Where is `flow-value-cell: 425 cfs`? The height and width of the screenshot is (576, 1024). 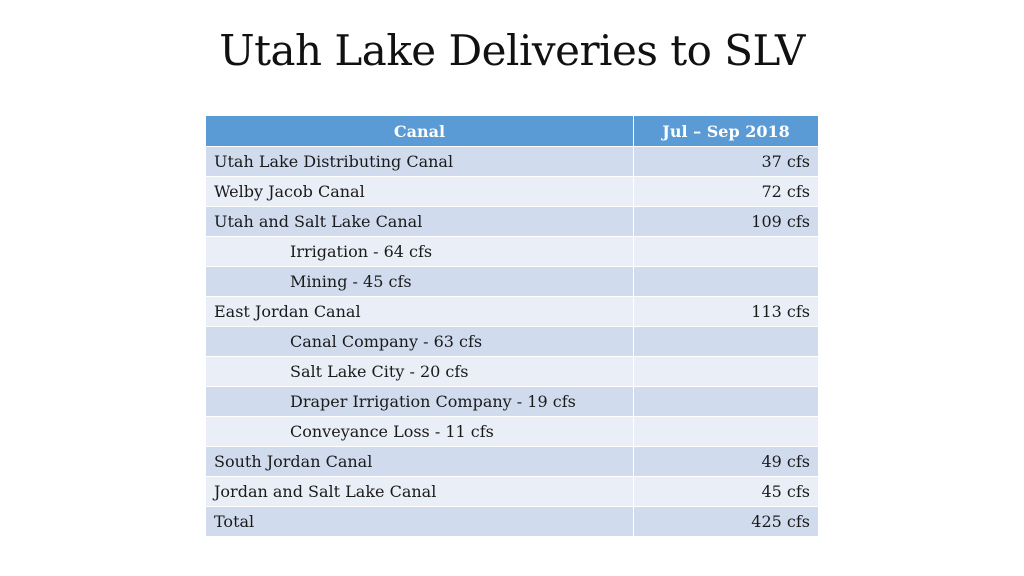
flow-value-cell: 425 cfs is located at coordinates (726, 521).